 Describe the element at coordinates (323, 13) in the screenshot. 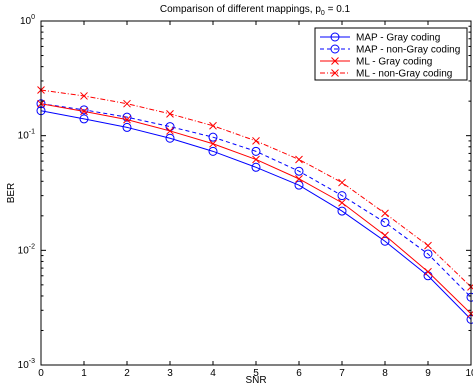

I see `chart-title-subscript: 0` at that location.